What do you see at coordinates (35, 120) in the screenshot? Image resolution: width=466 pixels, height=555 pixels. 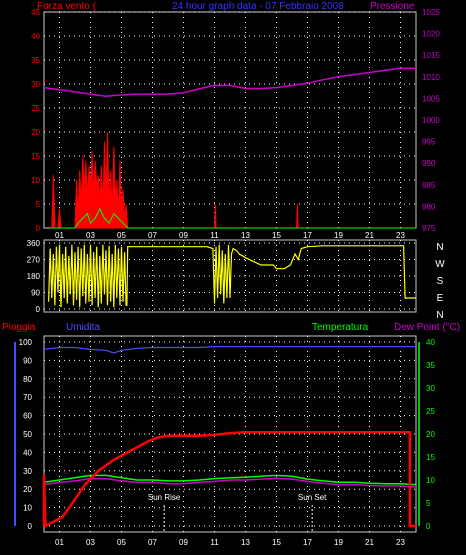 I see `wind-speed-axis: 0 5 10 15 20 25 30 35 40 45` at bounding box center [35, 120].